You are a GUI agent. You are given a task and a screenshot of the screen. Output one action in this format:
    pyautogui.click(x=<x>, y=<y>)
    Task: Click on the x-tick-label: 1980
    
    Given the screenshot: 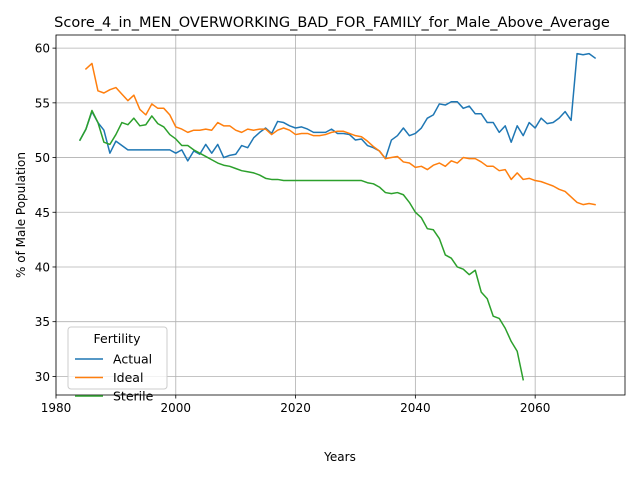 What is the action you would take?
    pyautogui.click(x=56, y=408)
    